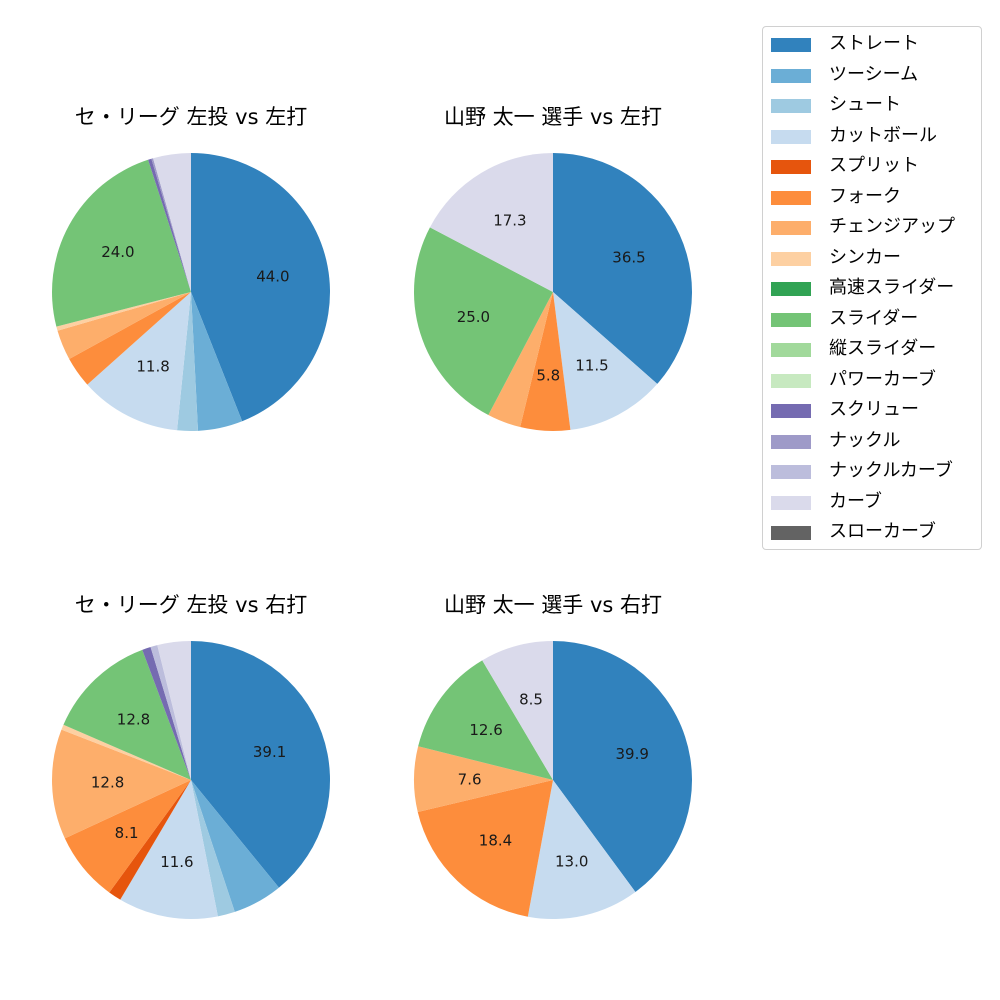 The width and height of the screenshot is (1000, 1000). What do you see at coordinates (473, 317) in the screenshot?
I see `slice-value-label: 25.0` at bounding box center [473, 317].